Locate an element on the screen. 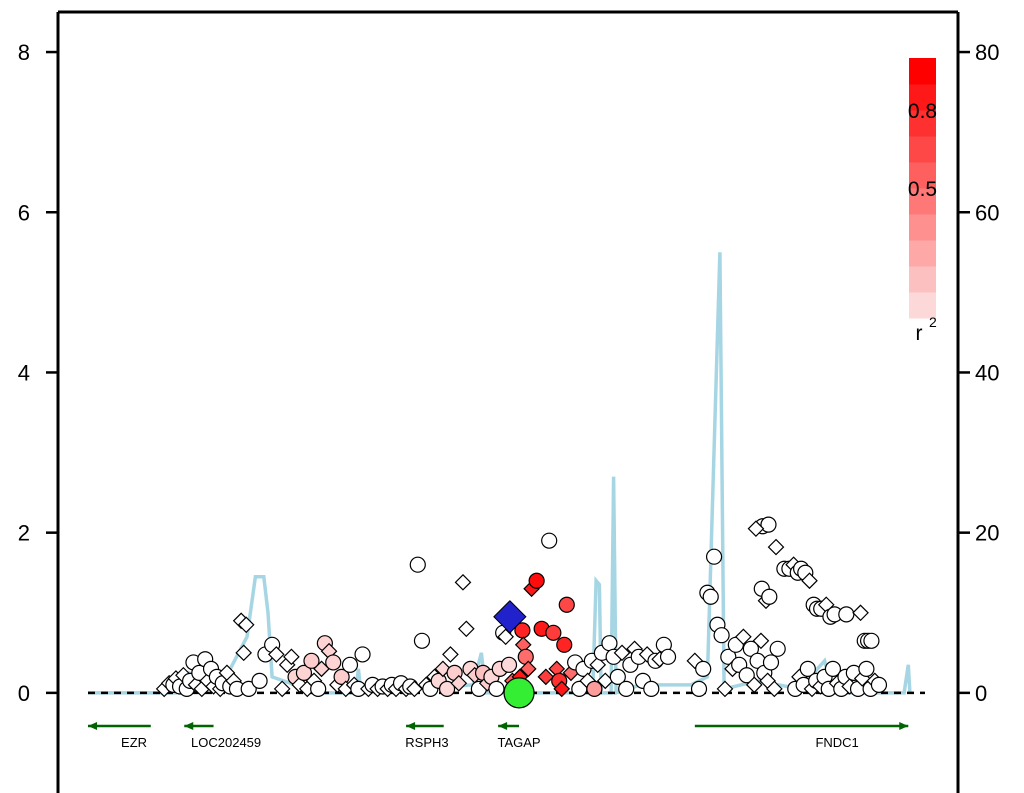  gene-tagap-label: TAGAP is located at coordinates (519, 742).